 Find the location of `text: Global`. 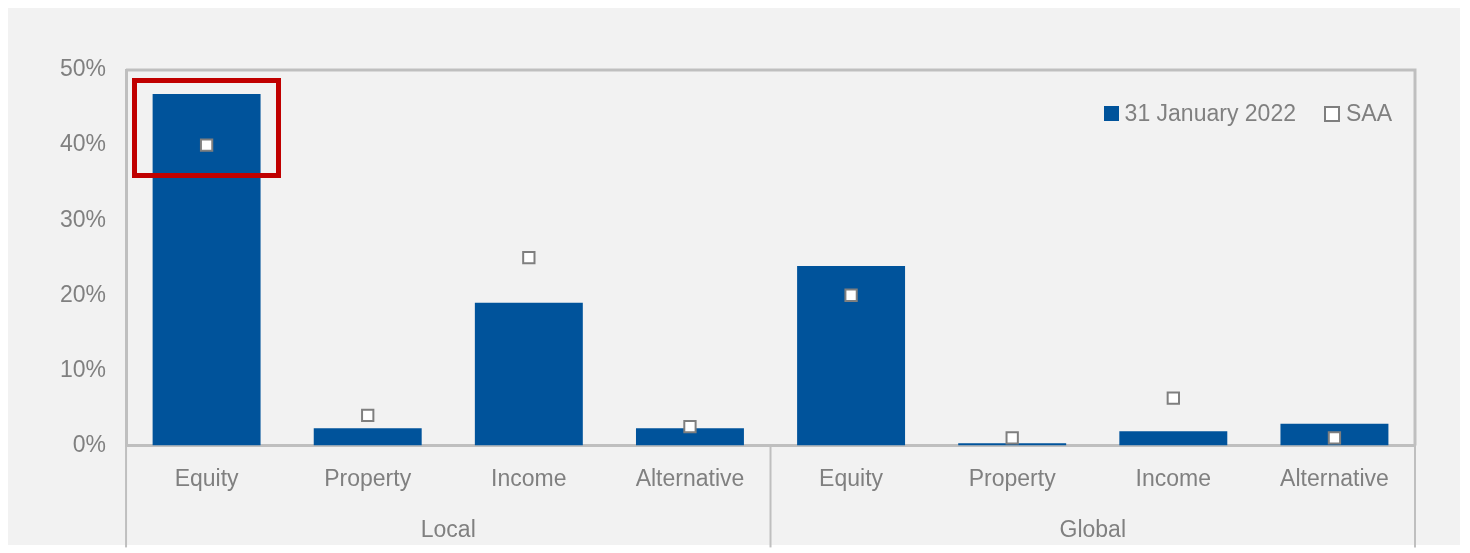

text: Global is located at coordinates (1092, 528).